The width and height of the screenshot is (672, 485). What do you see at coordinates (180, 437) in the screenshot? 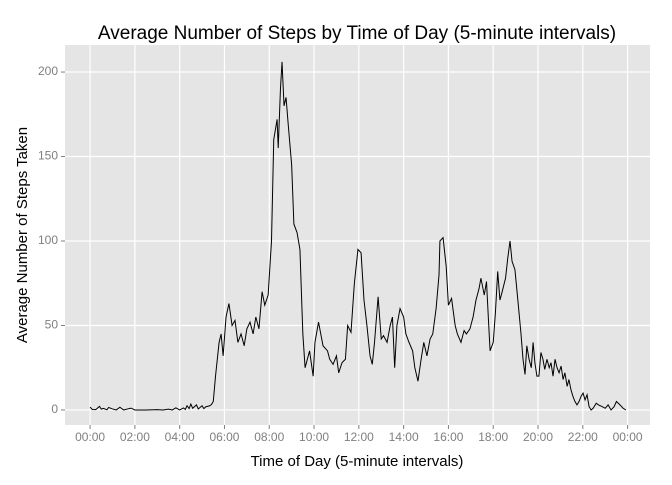
I see `x-tick-label: 04:00` at bounding box center [180, 437].